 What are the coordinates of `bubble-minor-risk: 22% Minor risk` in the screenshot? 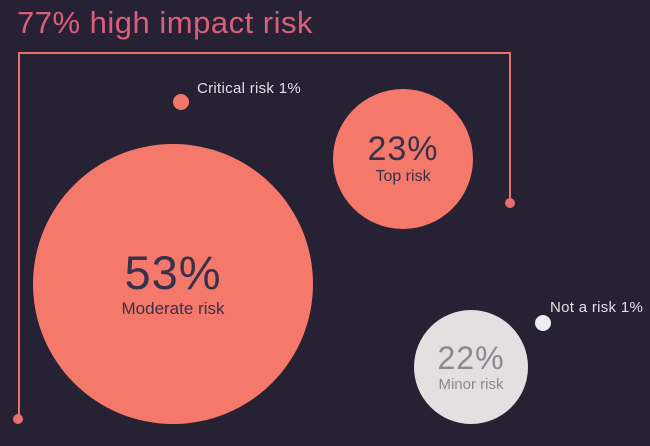 It's located at (471, 367).